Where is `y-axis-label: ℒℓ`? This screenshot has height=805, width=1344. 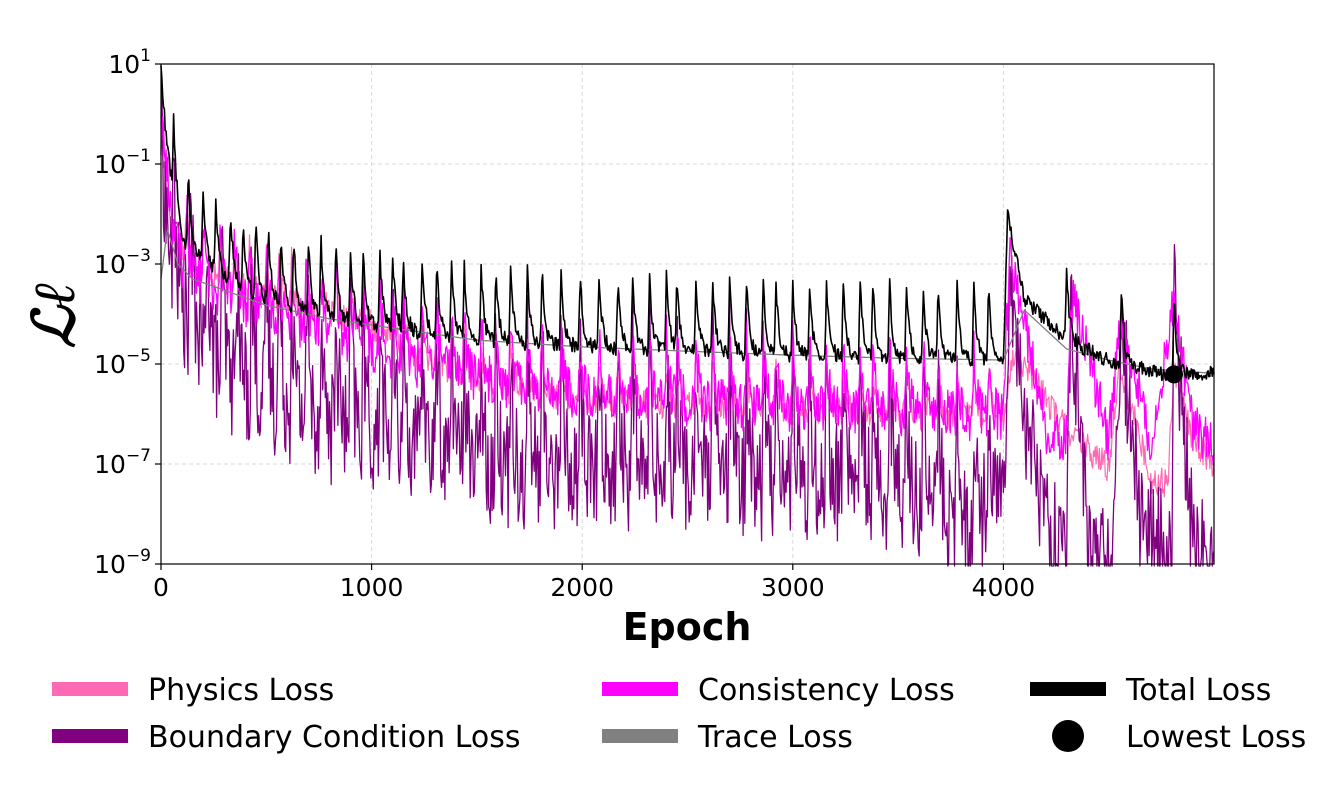 y-axis-label: ℒℓ is located at coordinates (54, 315).